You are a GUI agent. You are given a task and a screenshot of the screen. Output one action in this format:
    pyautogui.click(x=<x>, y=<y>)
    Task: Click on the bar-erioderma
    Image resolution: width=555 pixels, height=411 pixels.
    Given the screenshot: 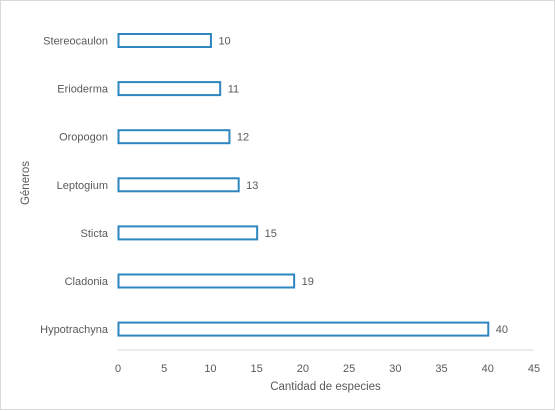 What is the action you would take?
    pyautogui.click(x=169, y=89)
    